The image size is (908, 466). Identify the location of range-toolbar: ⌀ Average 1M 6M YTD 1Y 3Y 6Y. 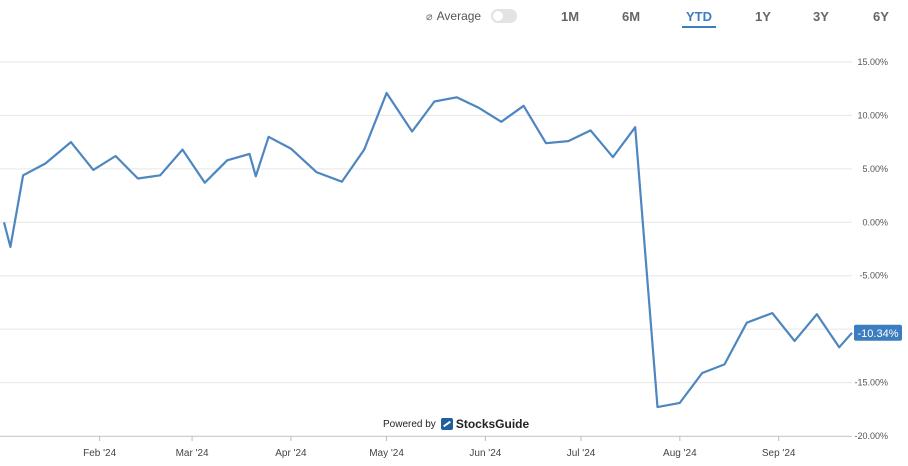
(454, 18).